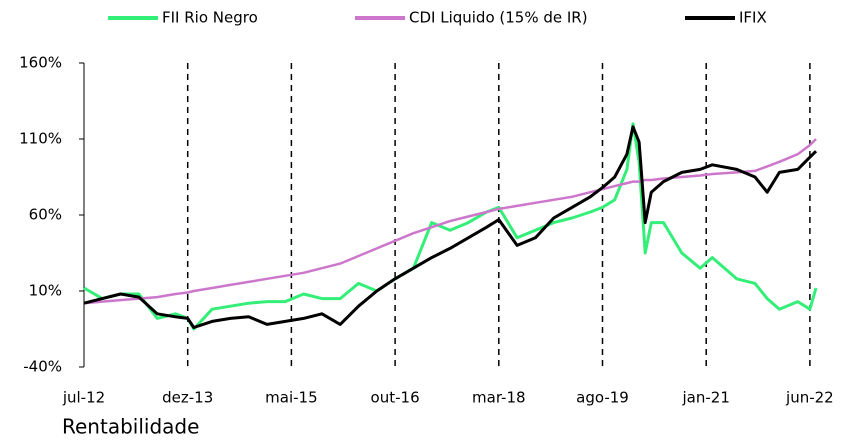 Image resolution: width=846 pixels, height=441 pixels. What do you see at coordinates (753, 18) in the screenshot?
I see `legend-label: IFIX` at bounding box center [753, 18].